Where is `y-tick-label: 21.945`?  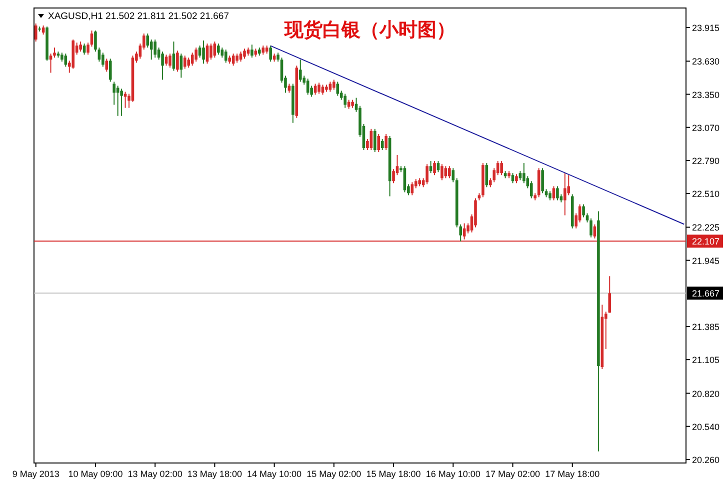 y-tick-label: 21.945 is located at coordinates (706, 261).